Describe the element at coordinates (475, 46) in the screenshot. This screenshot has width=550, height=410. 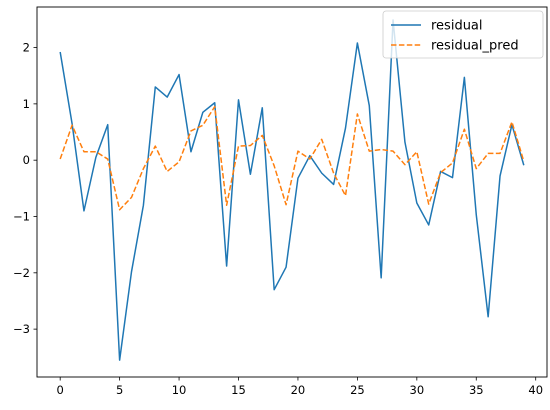
I see `legend-label-residual-pred: residual_pred` at that location.